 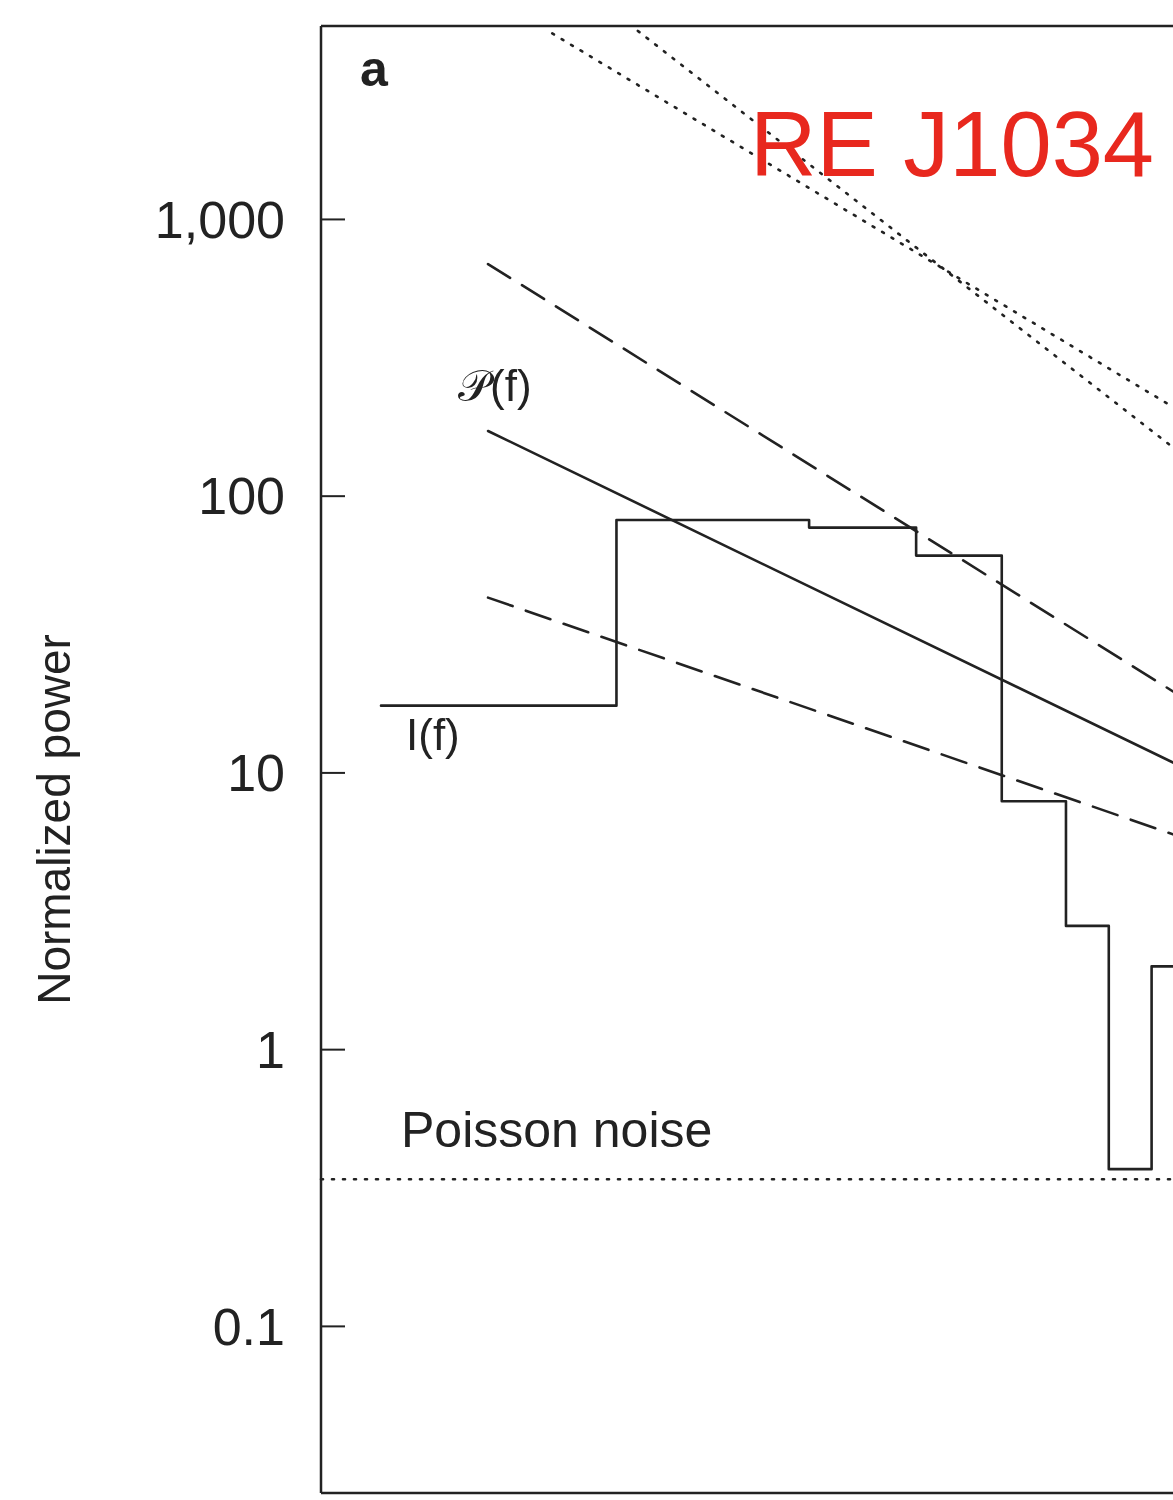 I want to click on annotation: RE J1034, so click(x=952, y=144).